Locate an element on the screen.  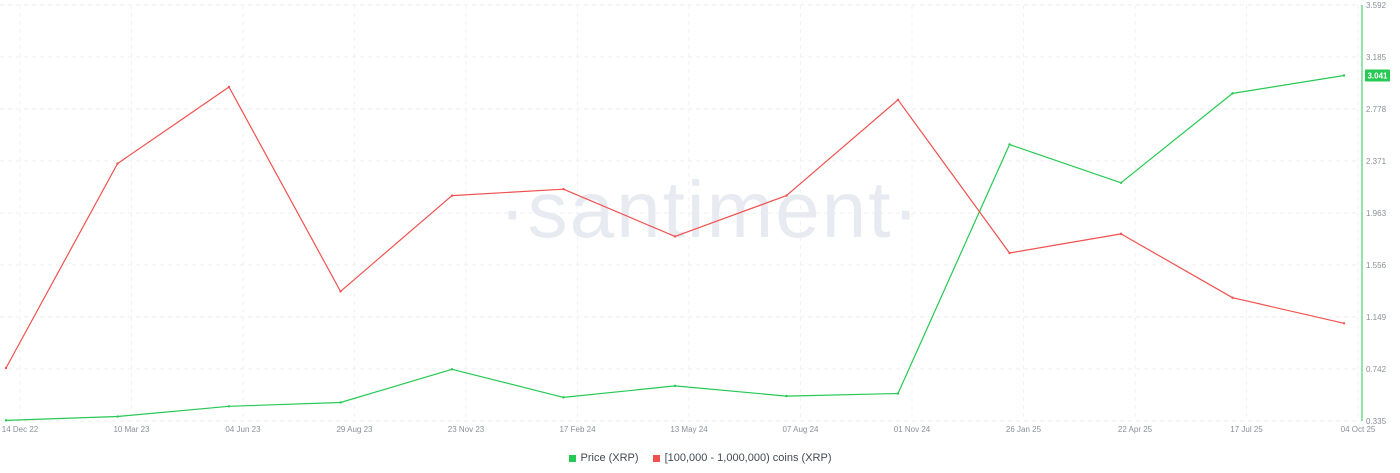
legend-item-holders: [100,000 - 1,000,000) coins (XRP) is located at coordinates (742, 458).